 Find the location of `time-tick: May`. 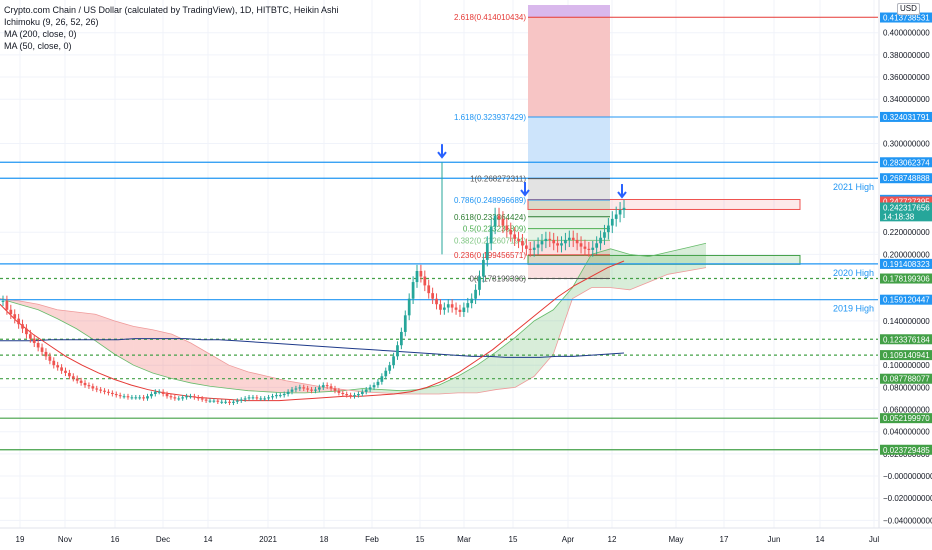

time-tick: May is located at coordinates (675, 539).